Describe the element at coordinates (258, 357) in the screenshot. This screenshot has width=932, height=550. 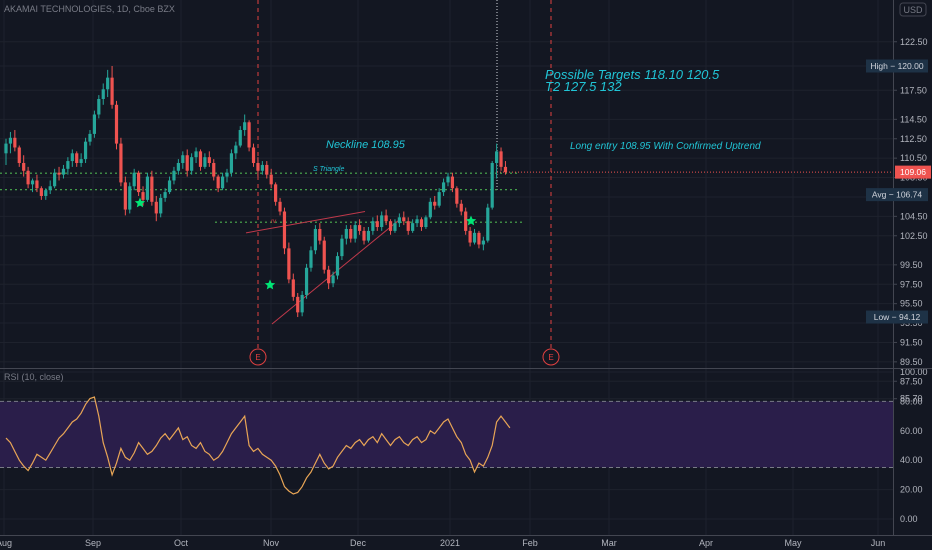
I see `earnings-marker` at that location.